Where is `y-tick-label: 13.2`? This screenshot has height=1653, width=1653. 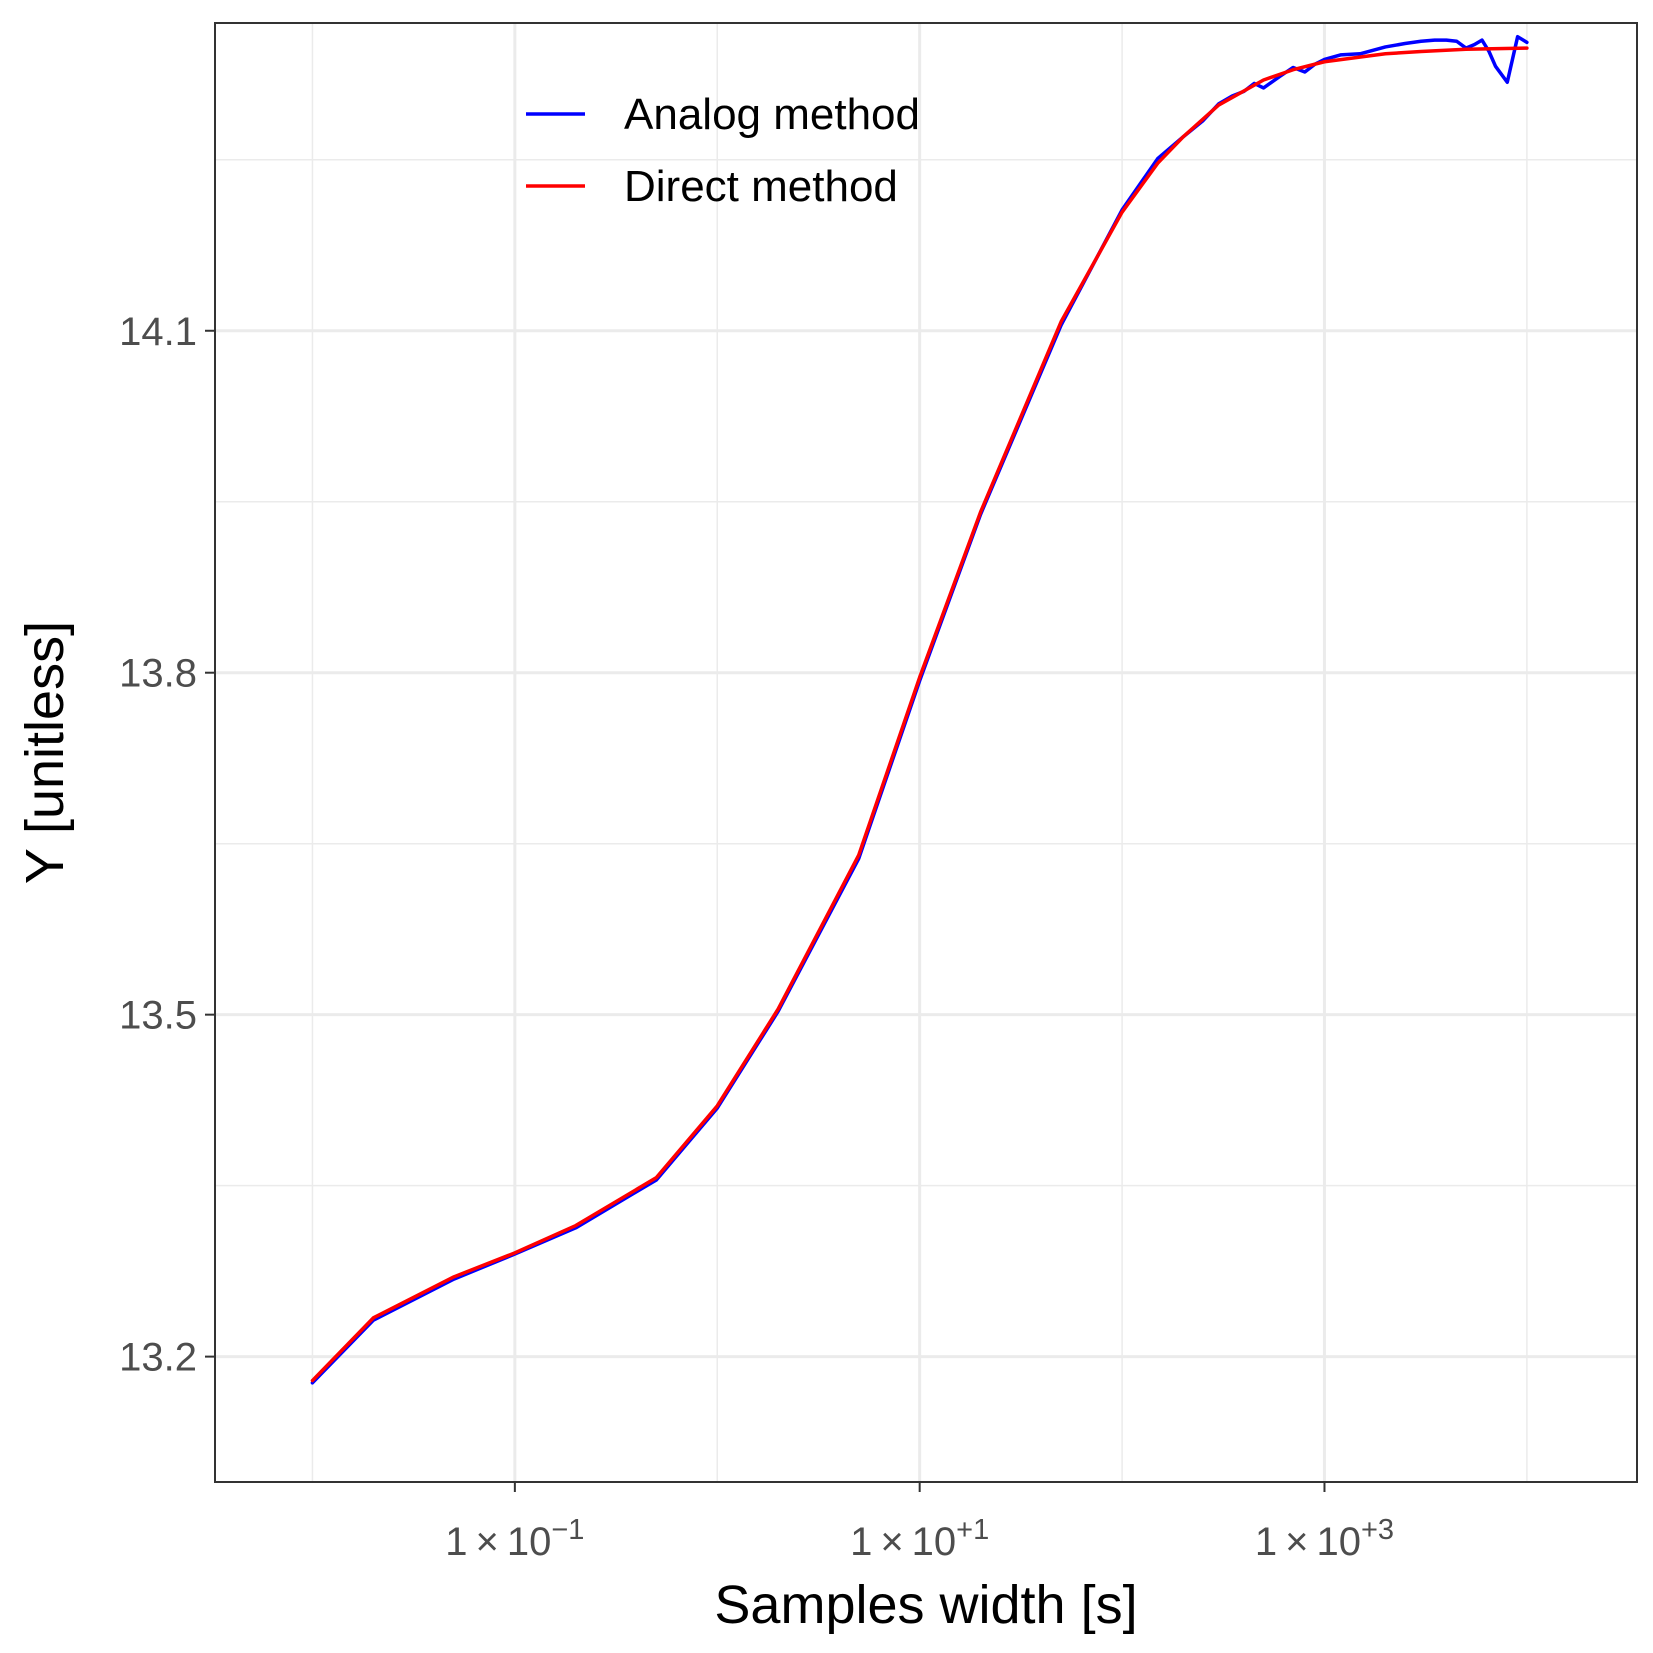 y-tick-label: 13.2 is located at coordinates (158, 1358).